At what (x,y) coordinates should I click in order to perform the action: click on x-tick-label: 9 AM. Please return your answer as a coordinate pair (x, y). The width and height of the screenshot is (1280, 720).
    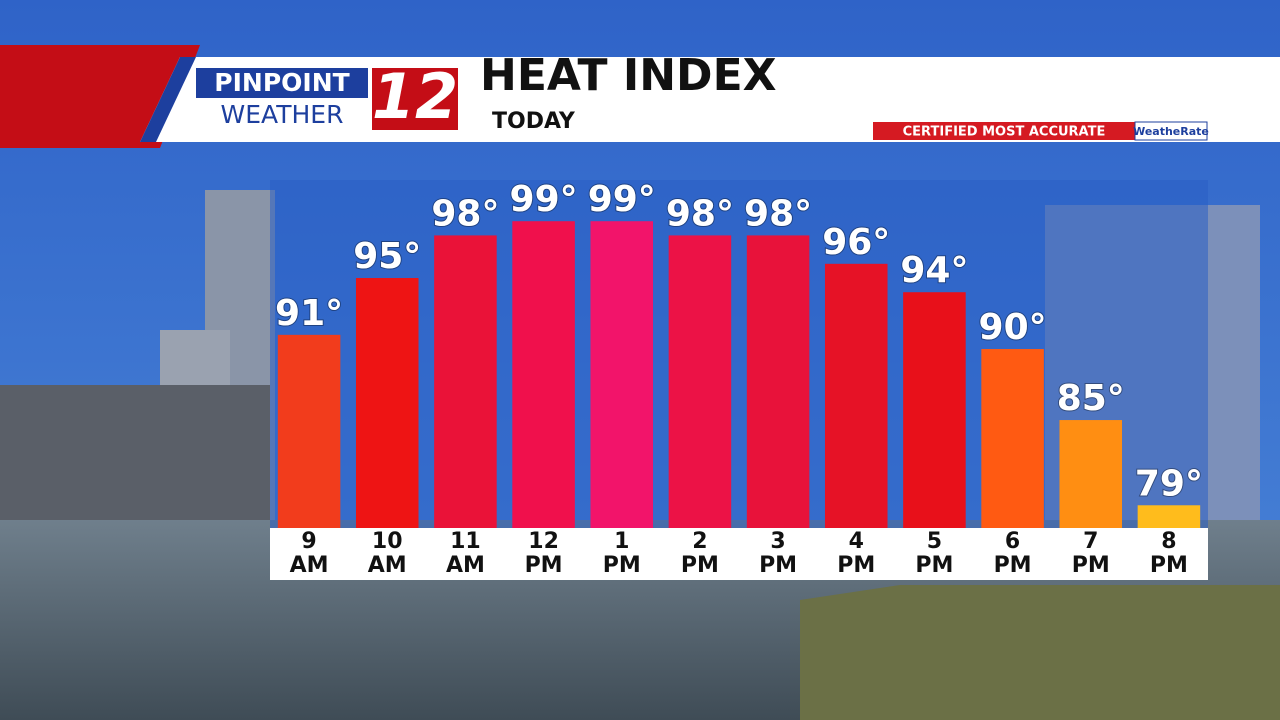
    Looking at the image, I should click on (309, 553).